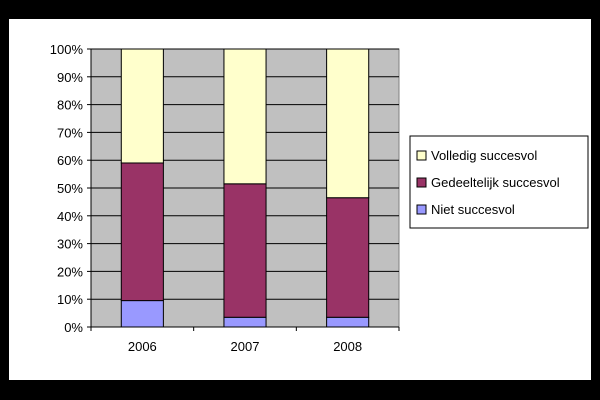 Image resolution: width=600 pixels, height=400 pixels. I want to click on y-axis: 0% 10% 20% 30% 40% 50% 60% 70% 80% 90% 100%, so click(71, 188).